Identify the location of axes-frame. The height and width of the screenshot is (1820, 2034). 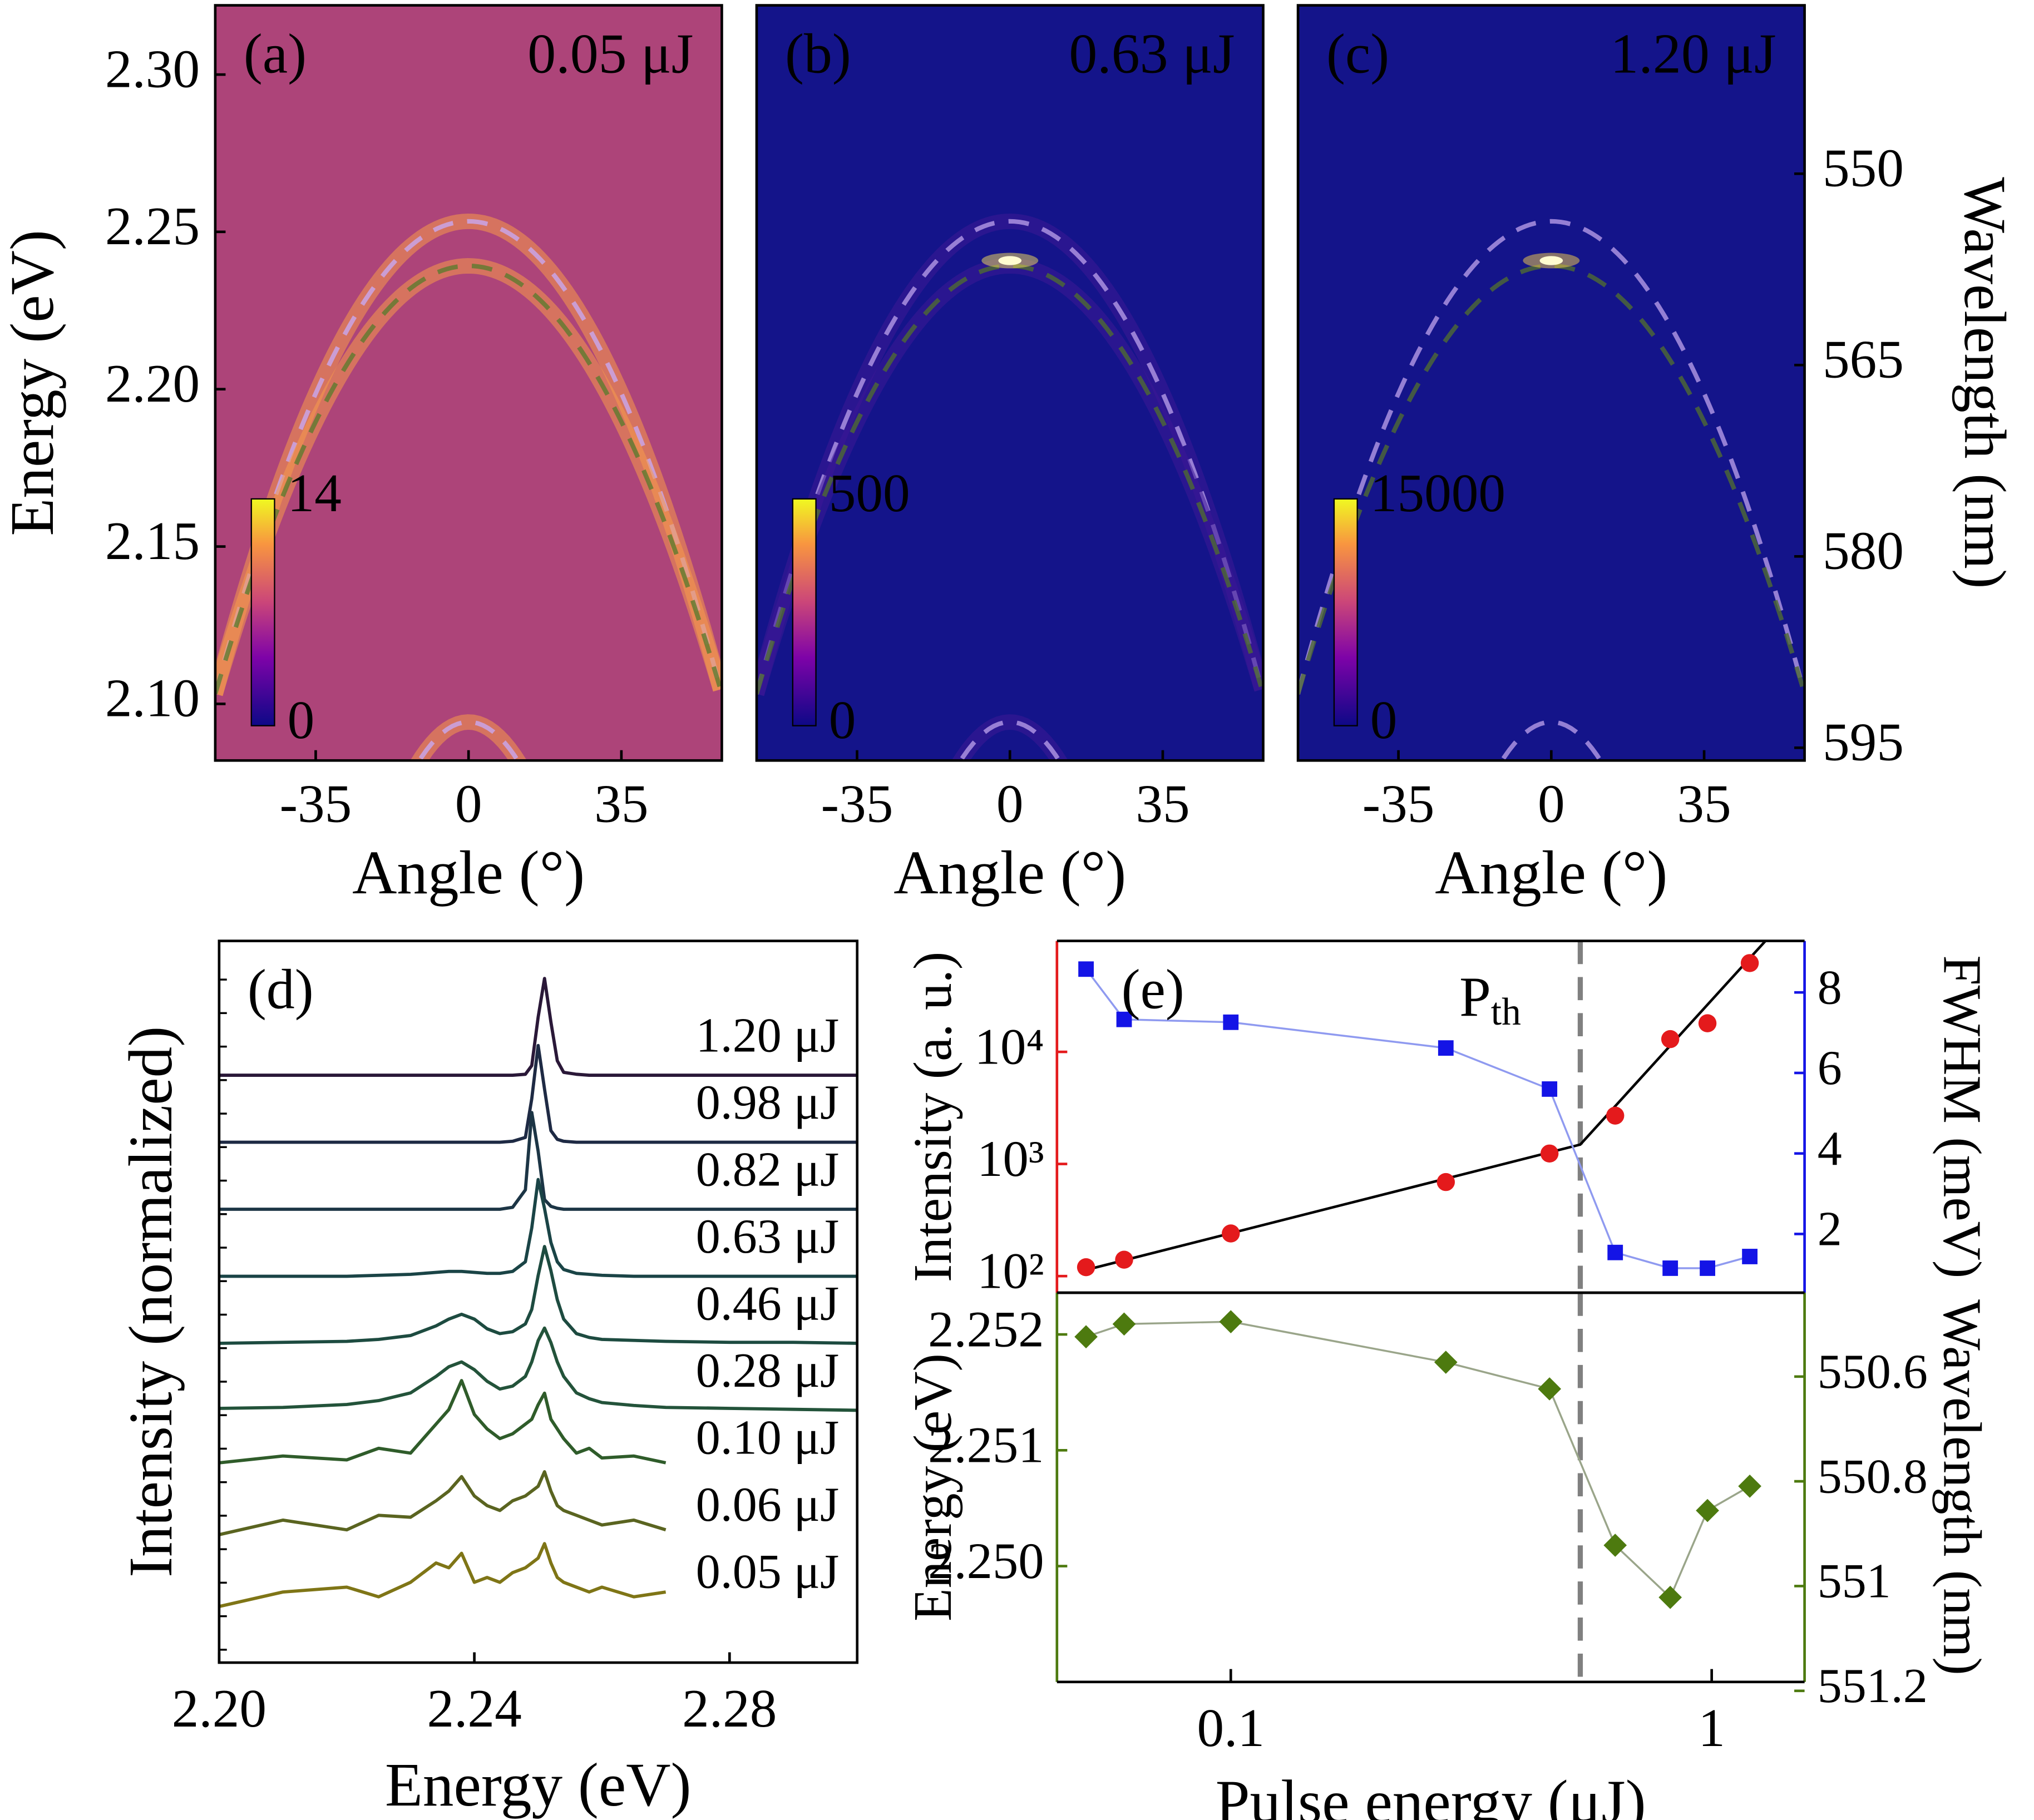
(538, 1301).